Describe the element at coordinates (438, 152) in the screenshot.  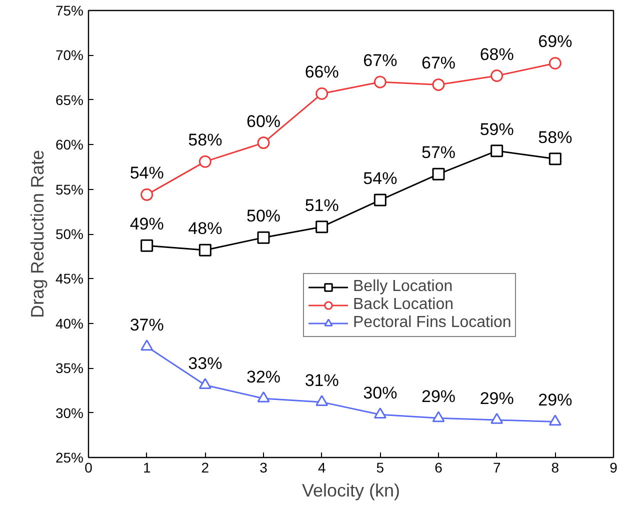
I see `data-label: 57%` at that location.